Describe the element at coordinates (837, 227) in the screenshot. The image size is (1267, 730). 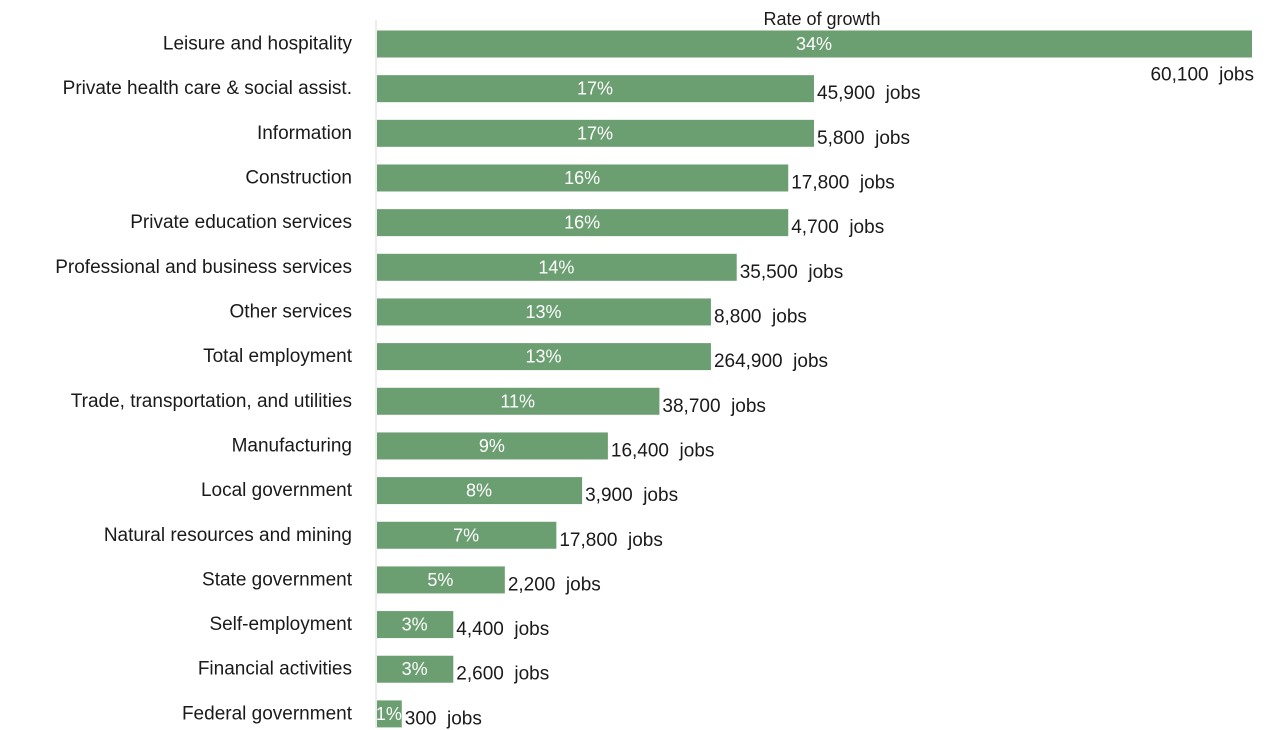
I see `jobs-label: 4,700 jobs` at that location.